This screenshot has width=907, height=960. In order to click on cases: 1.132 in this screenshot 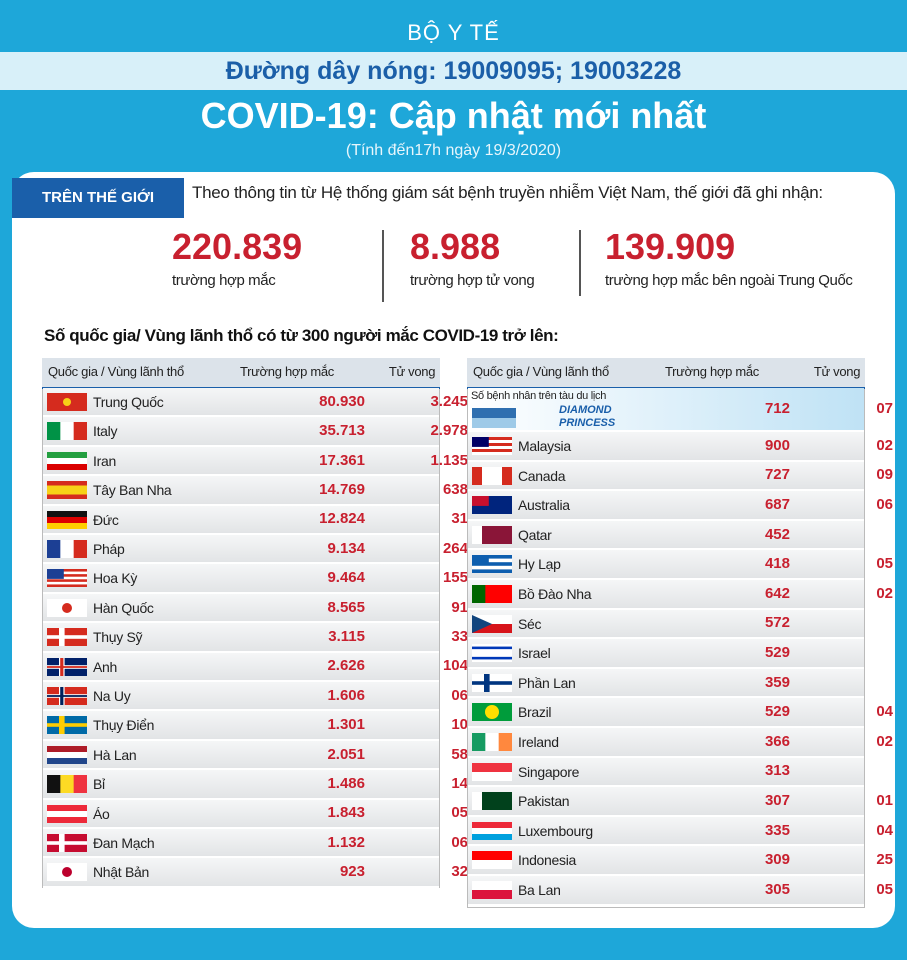, I will do `click(346, 842)`.